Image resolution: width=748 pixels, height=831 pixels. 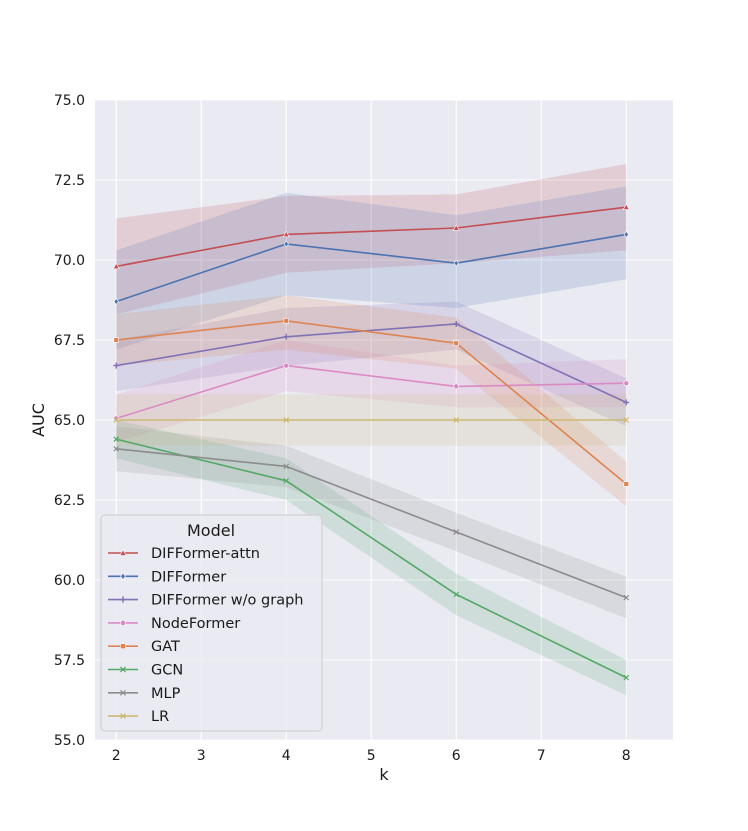 What do you see at coordinates (195, 624) in the screenshot?
I see `legend-label: NodeFormer` at bounding box center [195, 624].